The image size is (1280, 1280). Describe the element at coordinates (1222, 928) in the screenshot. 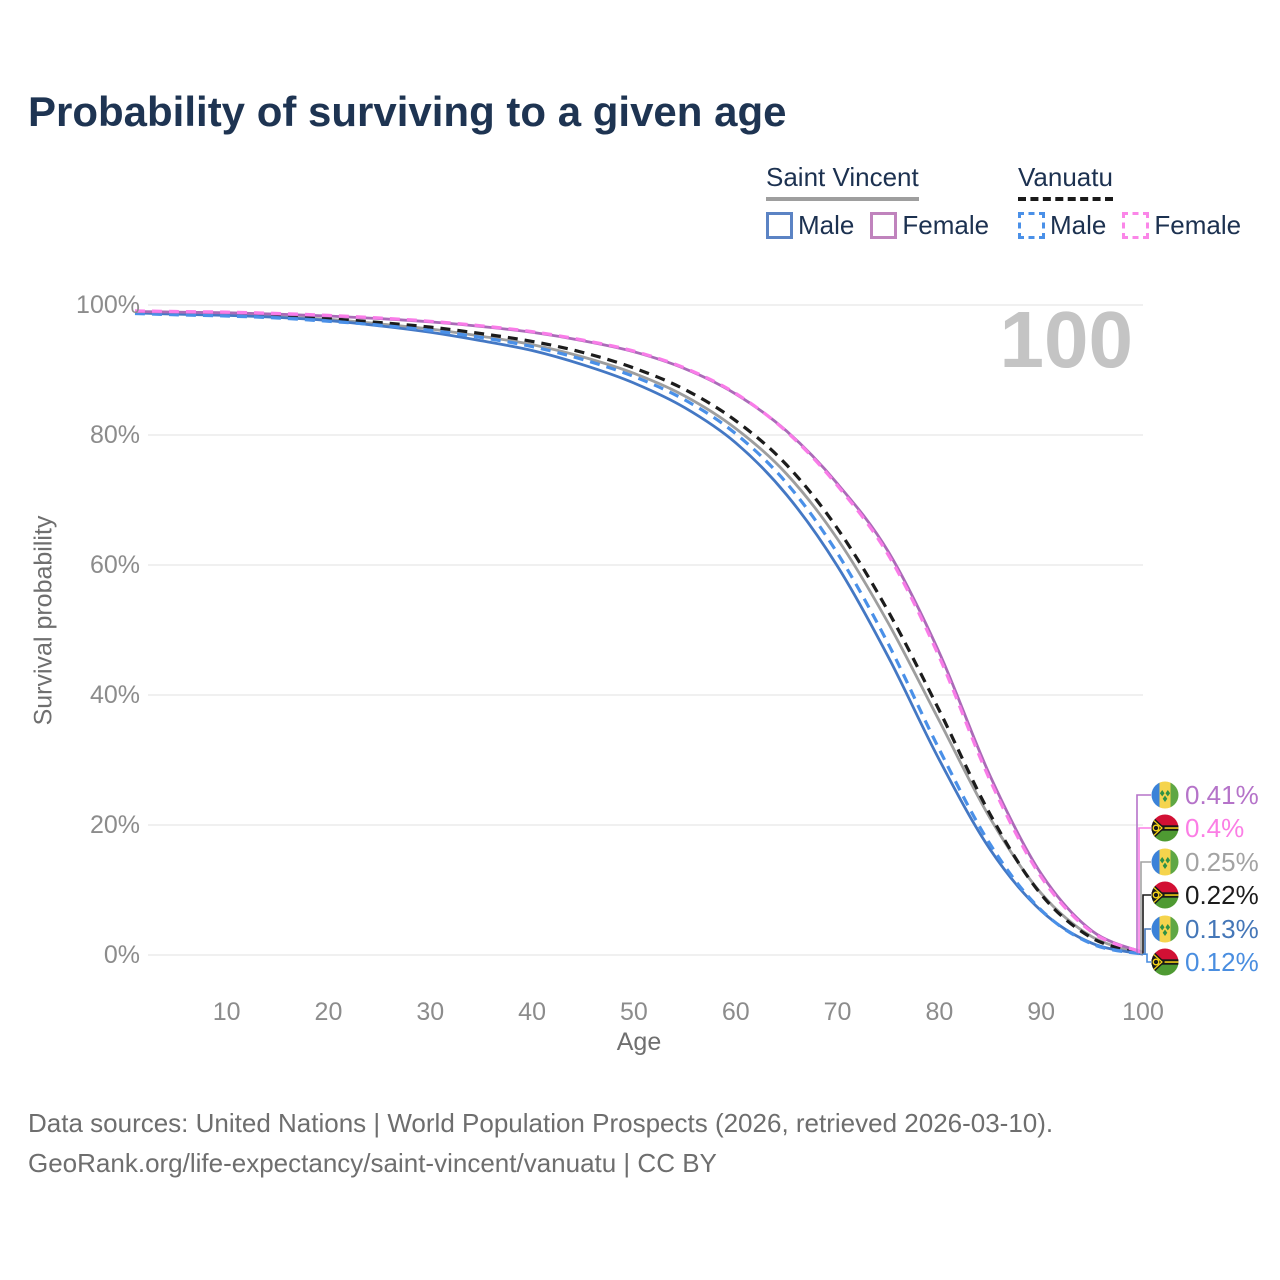

I see `end-label-value: 0.13%` at that location.